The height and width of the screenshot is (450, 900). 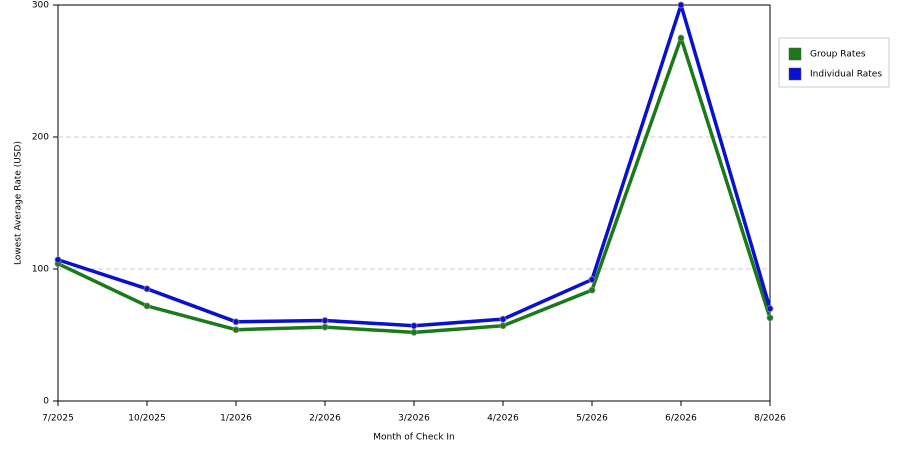 I want to click on legend-label: Group Rates, so click(x=838, y=55).